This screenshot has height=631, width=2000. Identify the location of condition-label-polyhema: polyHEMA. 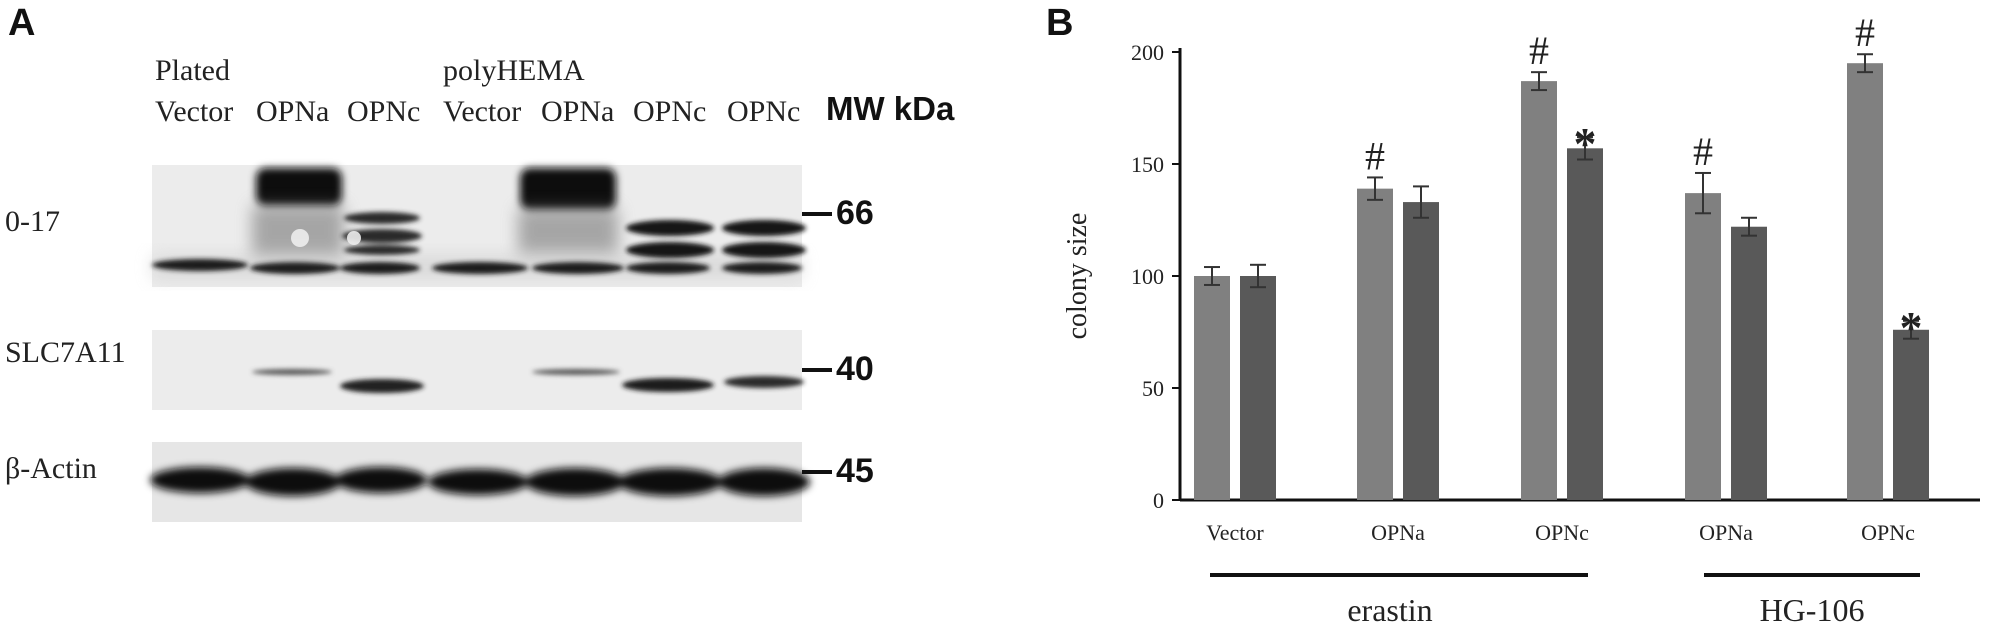
(514, 70).